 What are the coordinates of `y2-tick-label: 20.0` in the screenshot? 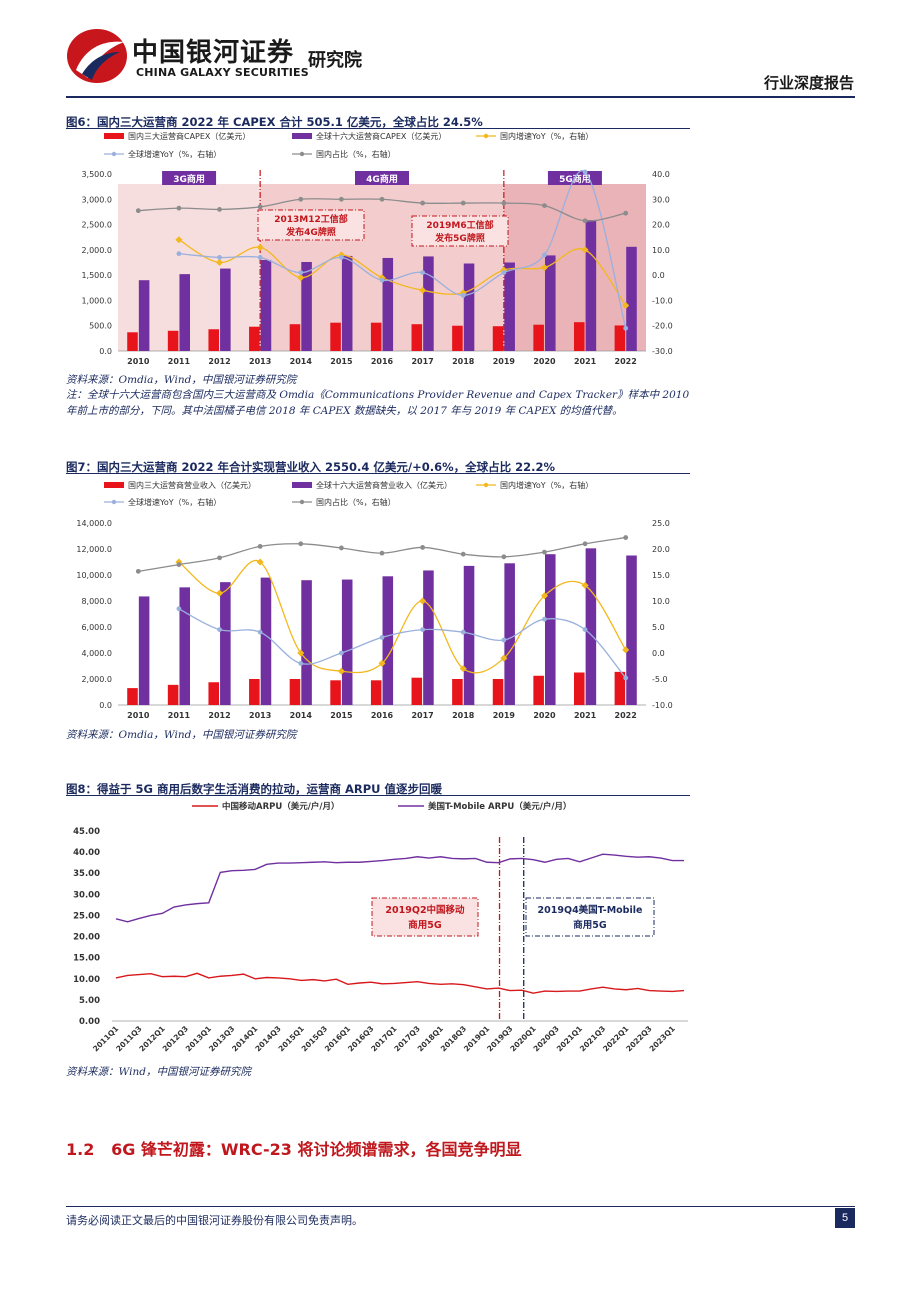 It's located at (661, 225).